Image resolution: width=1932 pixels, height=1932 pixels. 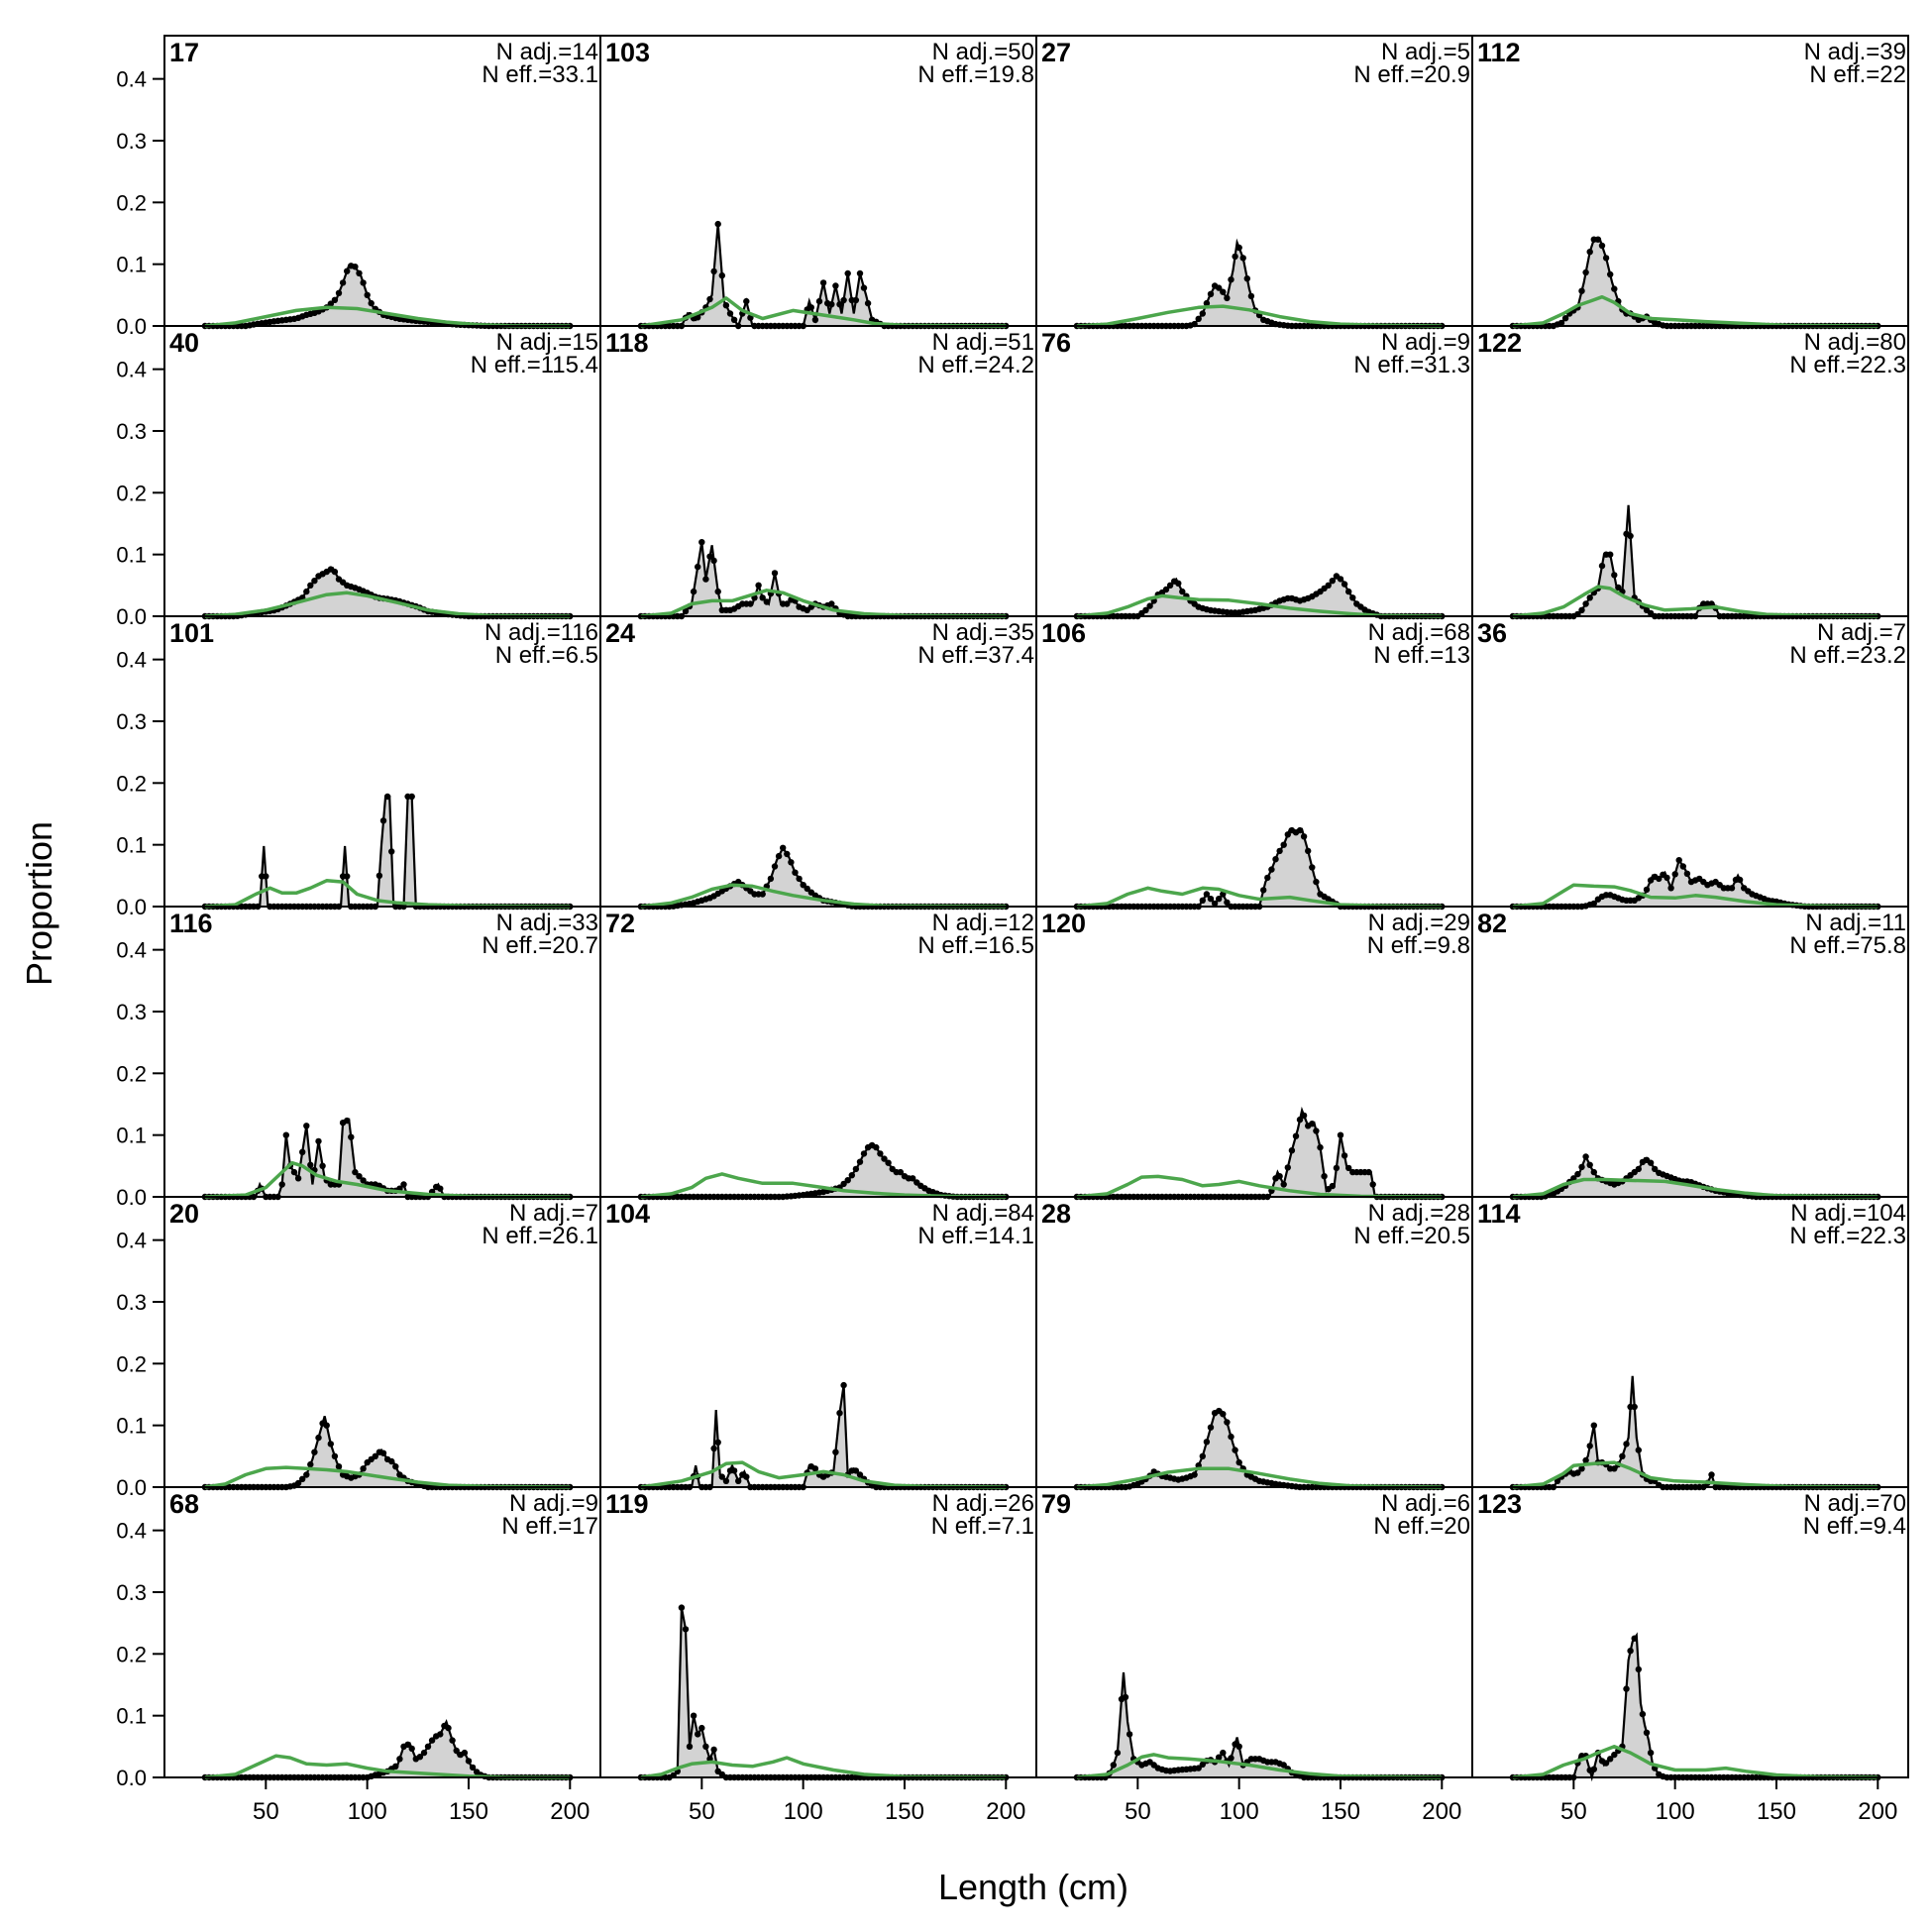 What do you see at coordinates (1254, 472) in the screenshot?
I see `panel-76: 76 N adj.=9N eff.=31.3` at bounding box center [1254, 472].